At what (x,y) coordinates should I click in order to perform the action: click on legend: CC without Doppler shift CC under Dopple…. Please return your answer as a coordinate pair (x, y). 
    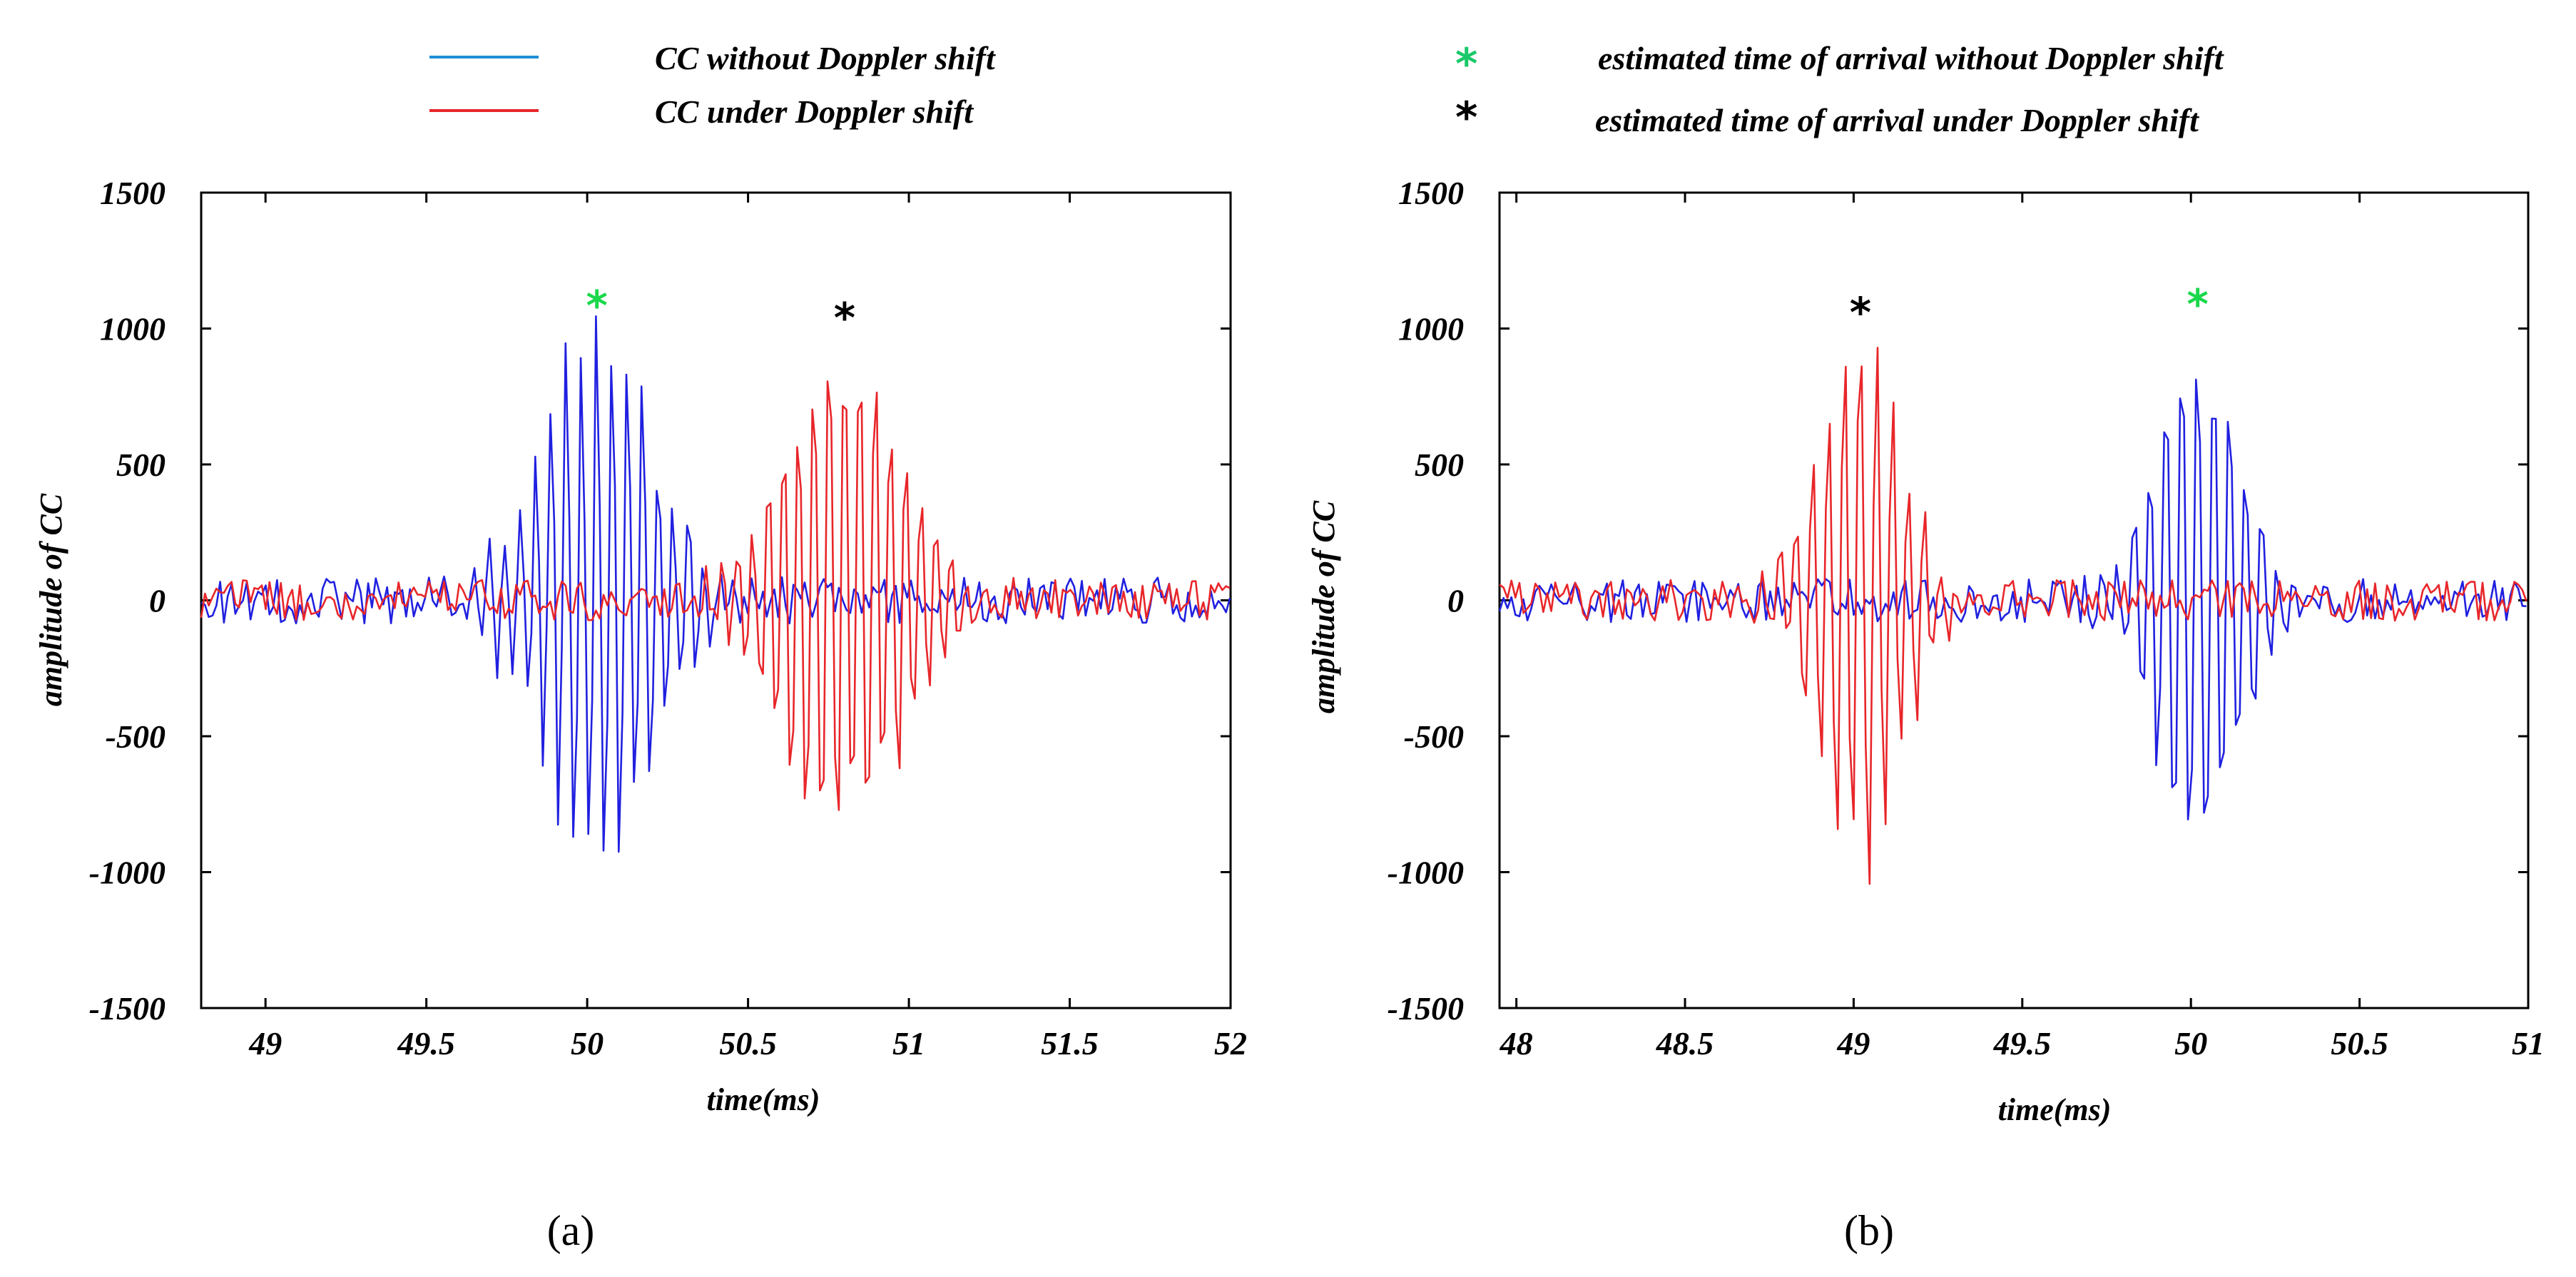
    Looking at the image, I should click on (1326, 91).